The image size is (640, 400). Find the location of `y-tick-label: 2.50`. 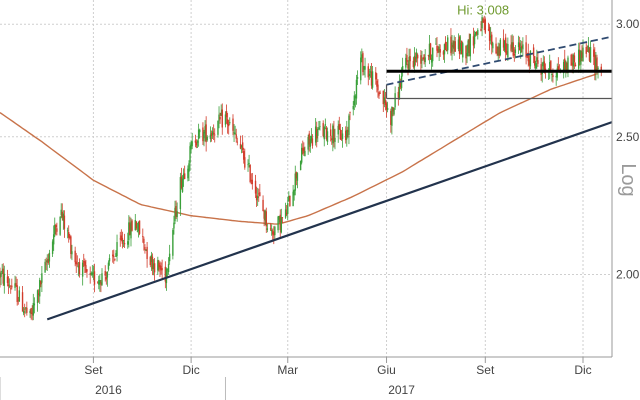

y-tick-label: 2.50 is located at coordinates (628, 137).